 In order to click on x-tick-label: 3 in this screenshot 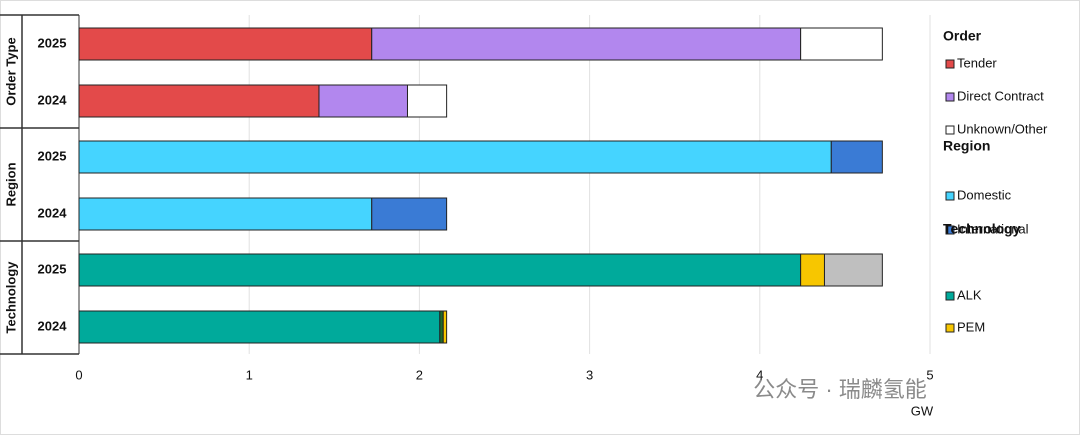, I will do `click(589, 374)`.